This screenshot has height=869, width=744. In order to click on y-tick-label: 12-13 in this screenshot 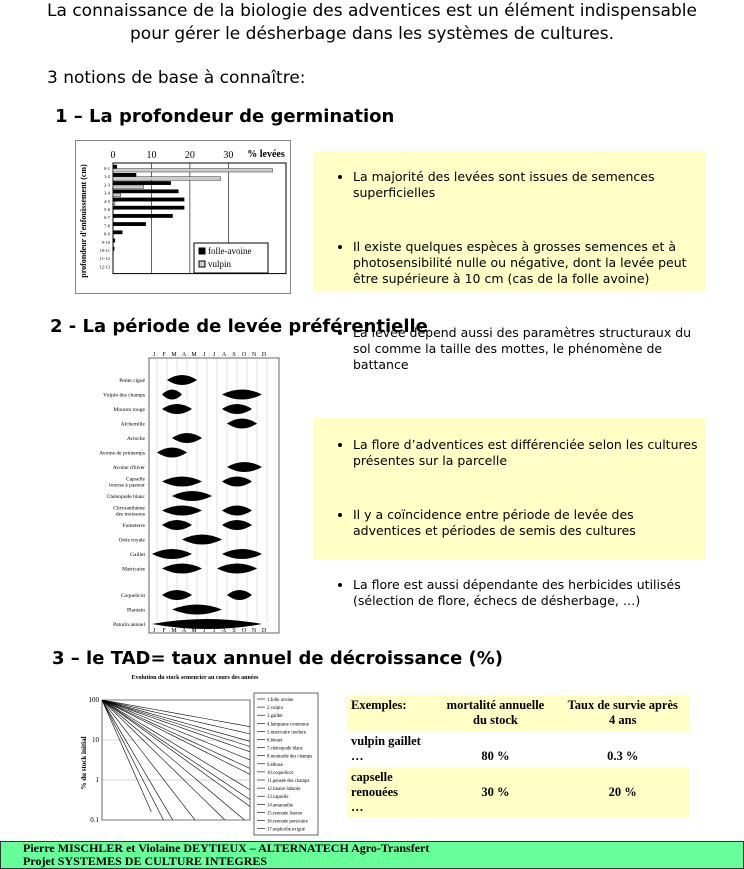, I will do `click(105, 266)`.